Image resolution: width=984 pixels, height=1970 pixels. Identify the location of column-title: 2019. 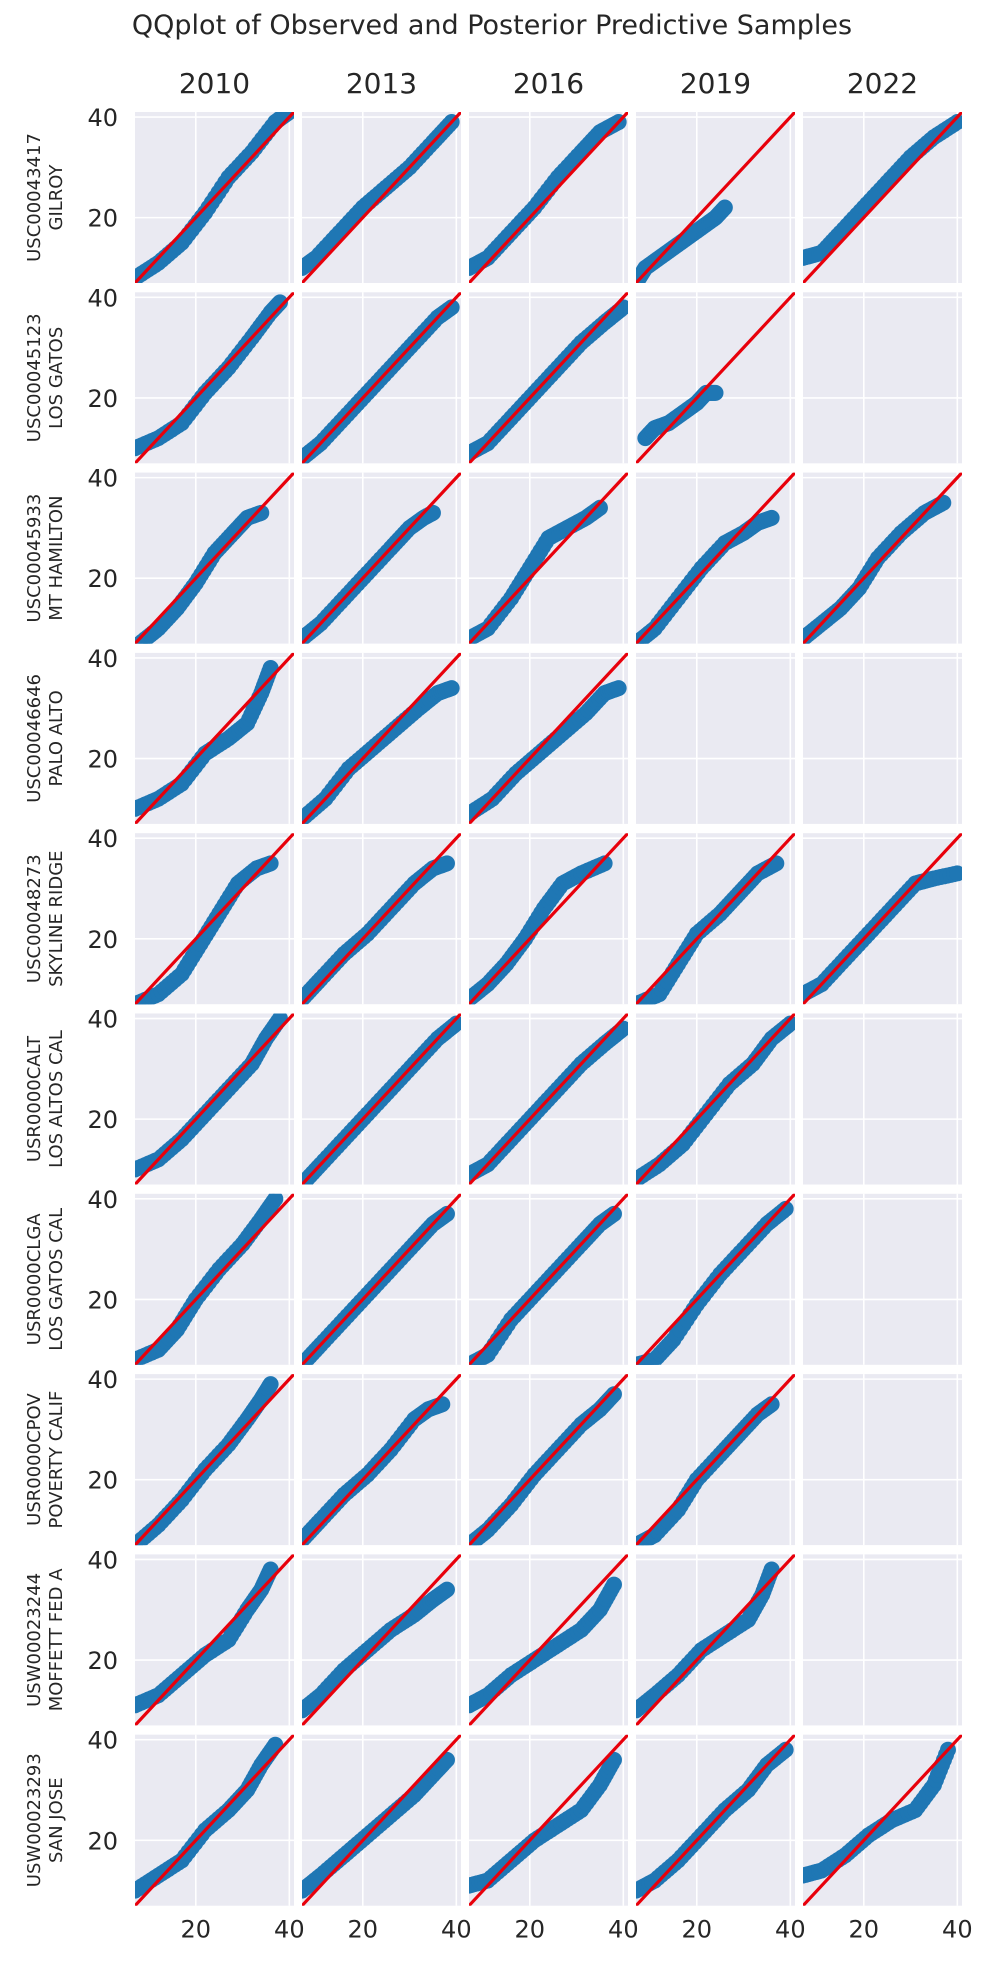
(715, 83).